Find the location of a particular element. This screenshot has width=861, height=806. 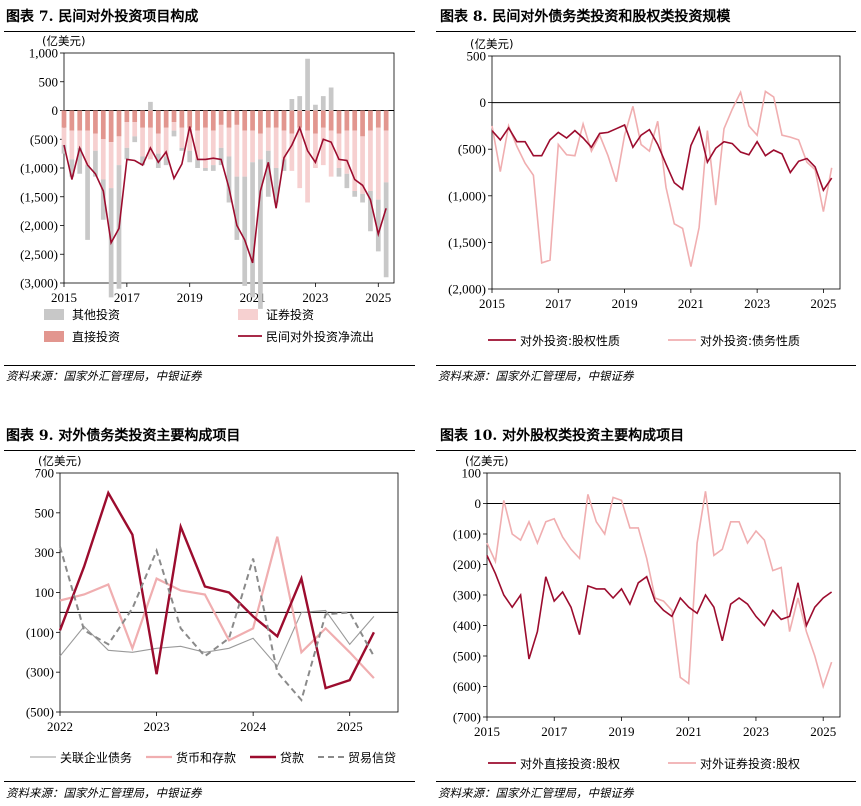

c9-ytick-label: 500 is located at coordinates (45, 512).